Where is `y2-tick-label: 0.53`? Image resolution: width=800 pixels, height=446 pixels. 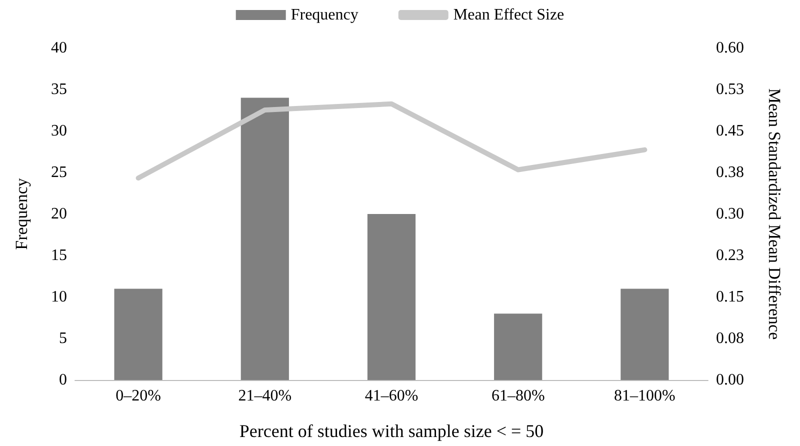
y2-tick-label: 0.53 is located at coordinates (730, 89).